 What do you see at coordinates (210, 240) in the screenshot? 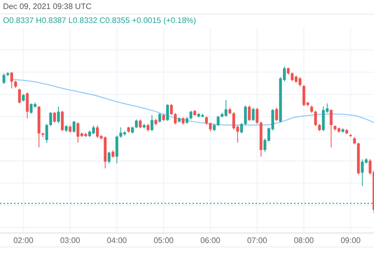
I see `x-tick-label: 06:00` at bounding box center [210, 240].